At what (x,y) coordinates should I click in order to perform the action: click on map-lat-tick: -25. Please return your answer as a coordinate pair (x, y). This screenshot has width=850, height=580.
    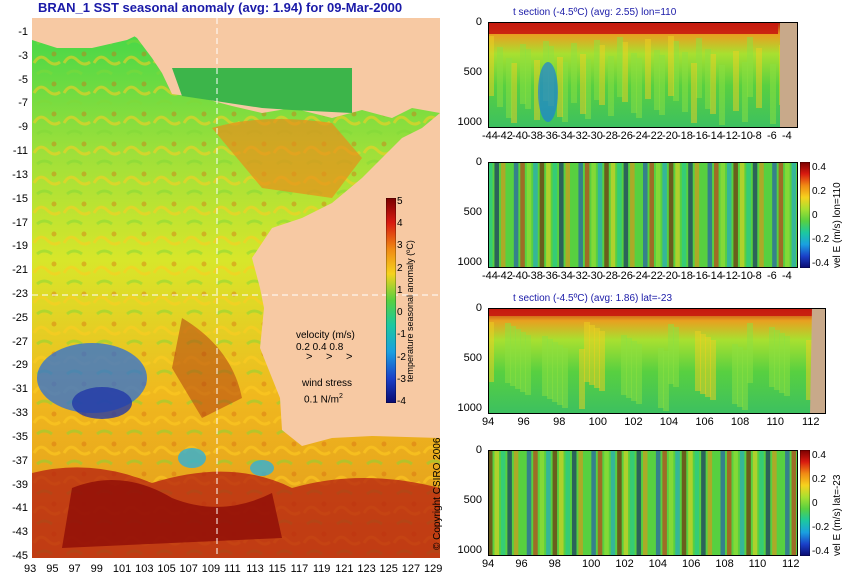
    Looking at the image, I should click on (20, 317).